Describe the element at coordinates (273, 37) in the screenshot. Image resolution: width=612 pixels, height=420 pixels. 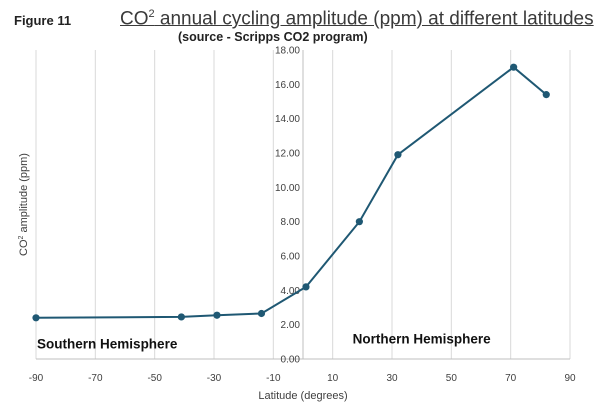
I see `chart-subtitle: (source - Scripps CO2 program)` at that location.